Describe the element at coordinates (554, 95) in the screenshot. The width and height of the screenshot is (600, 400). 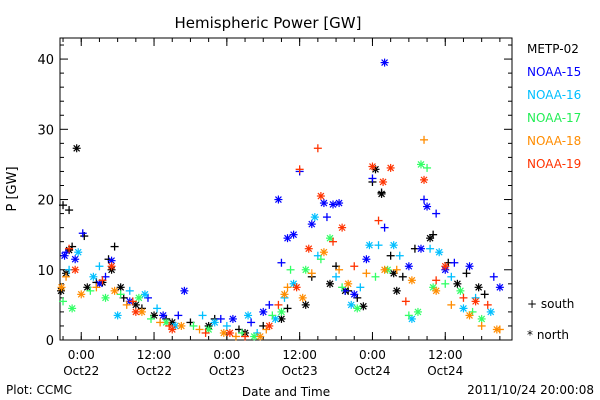
I see `legend-entry: NOAA-16` at that location.